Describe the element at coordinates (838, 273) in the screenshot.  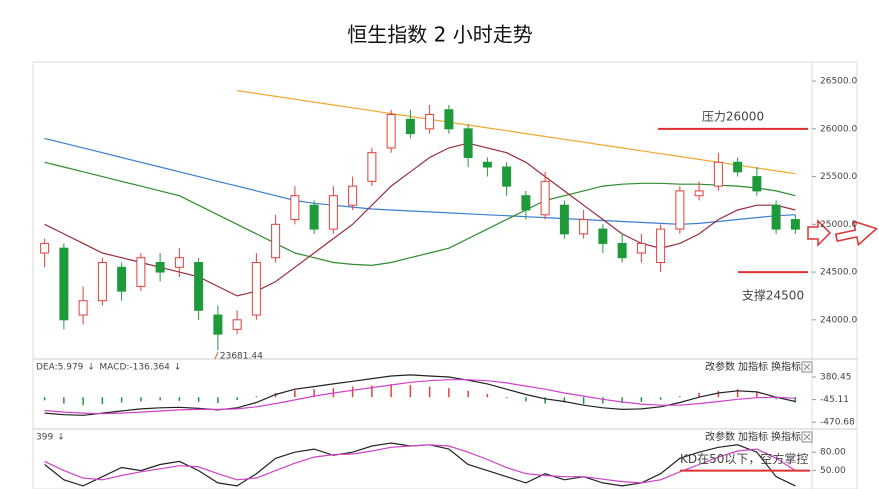
I see `y-tick-label: 24500.0` at that location.